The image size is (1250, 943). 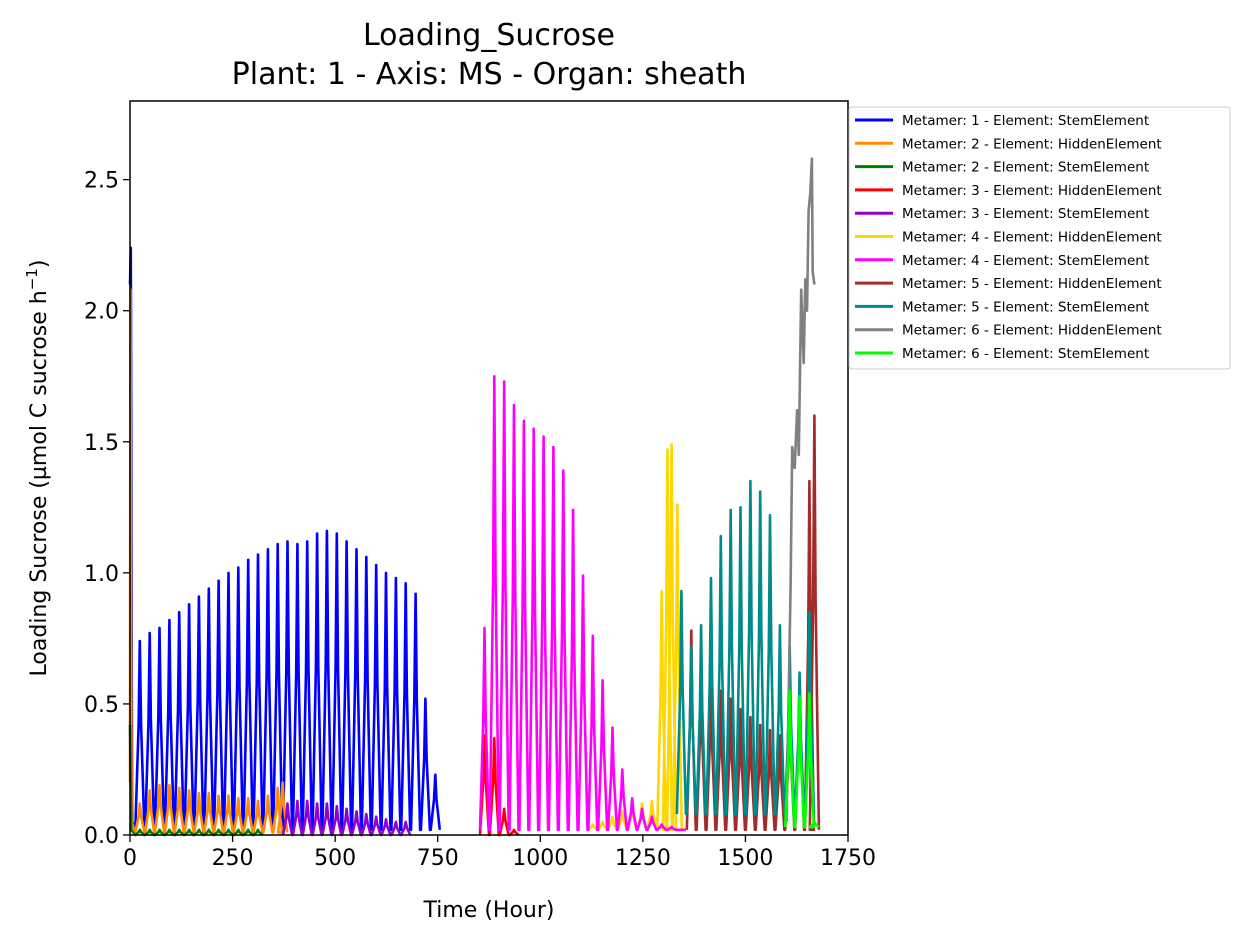 I want to click on x-tick-label: 1500, so click(x=745, y=858).